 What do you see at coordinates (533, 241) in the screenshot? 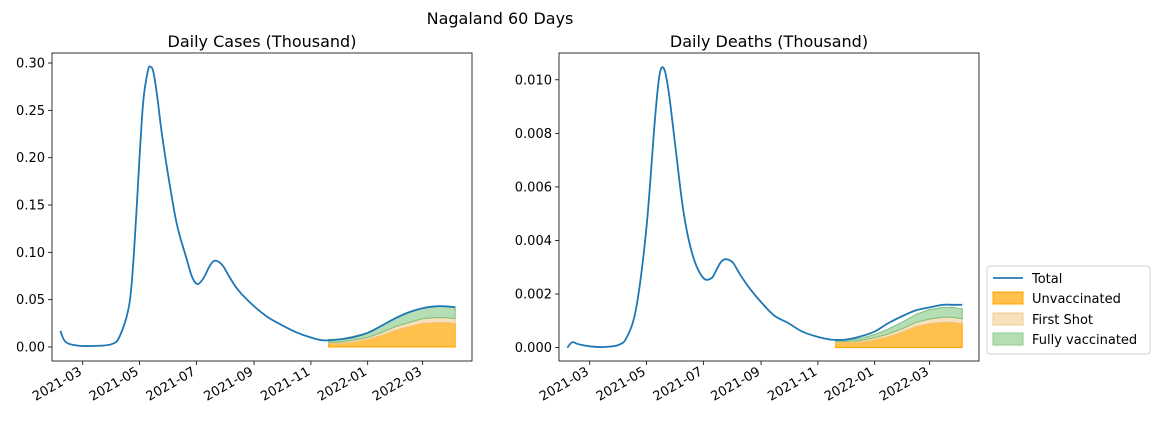
I see `y-tick-label: 0.004` at bounding box center [533, 241].